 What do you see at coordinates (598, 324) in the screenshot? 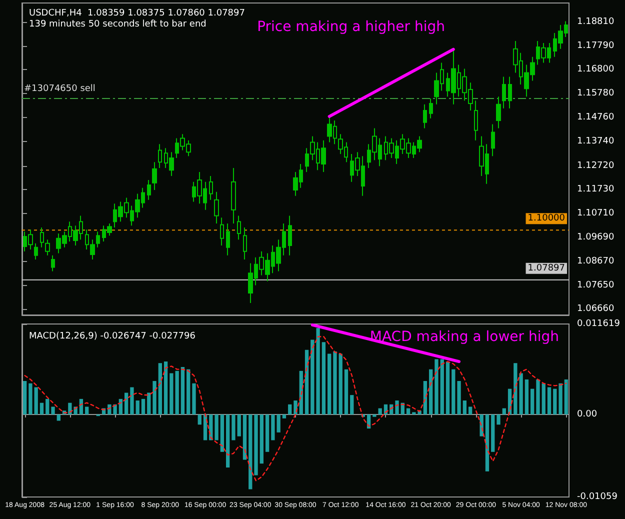
I see `y-tick-label: 0.011619` at bounding box center [598, 324].